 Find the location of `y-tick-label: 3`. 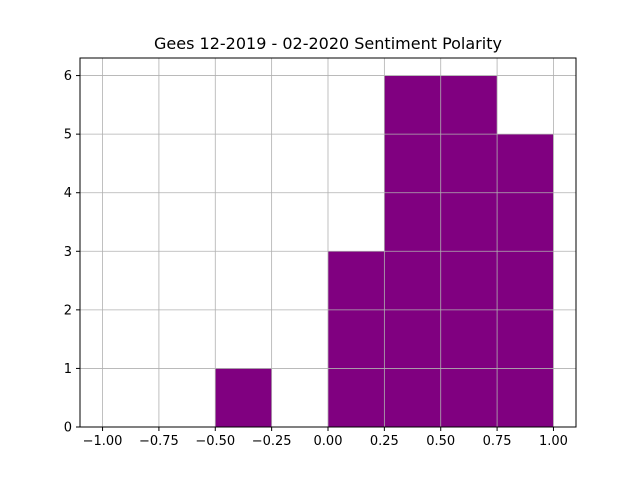

y-tick-label: 3 is located at coordinates (68, 252).